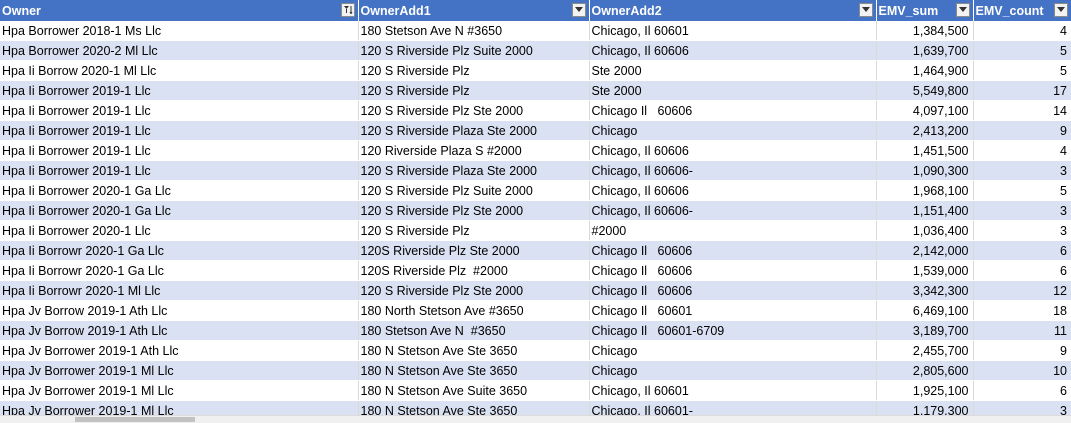  Describe the element at coordinates (535, 419) in the screenshot. I see `horizontal-scrollbar` at that location.